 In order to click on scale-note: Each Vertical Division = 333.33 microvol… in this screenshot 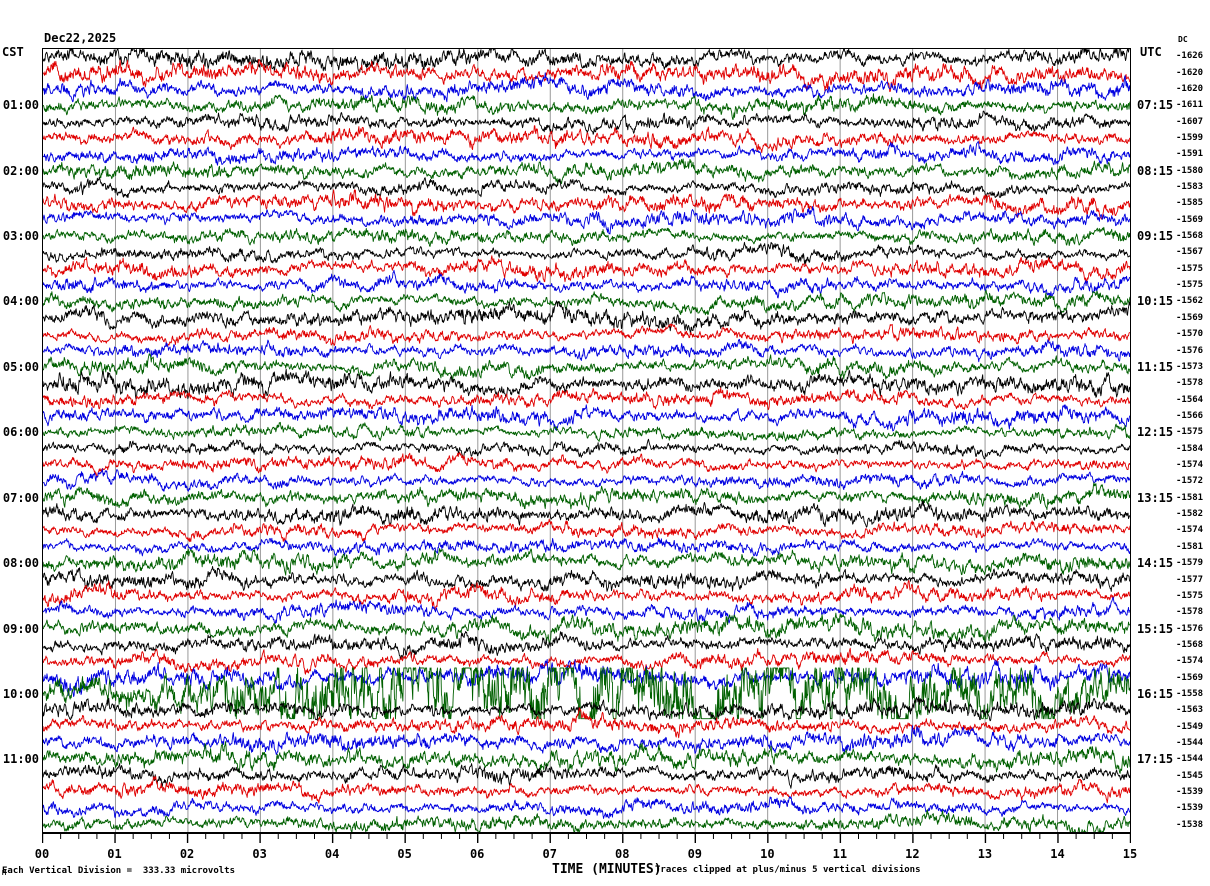, I will do `click(118, 871)`.